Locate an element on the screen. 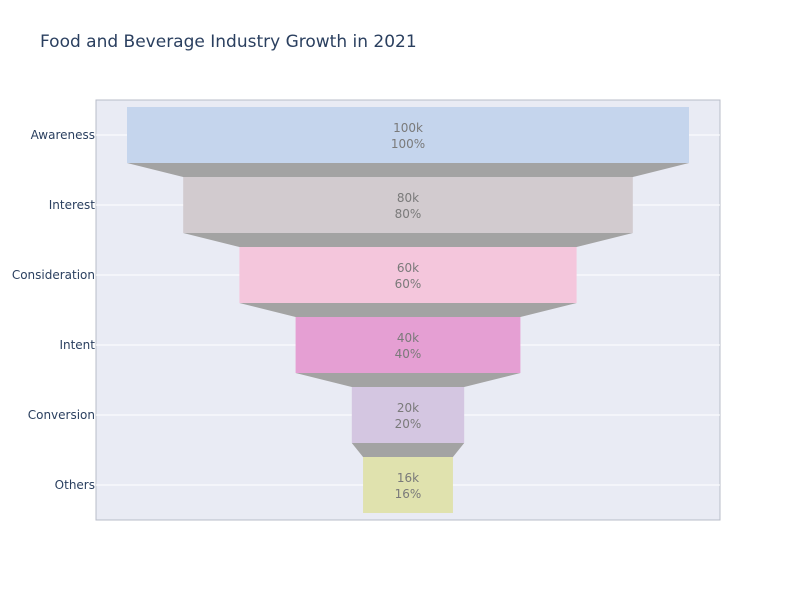 The height and width of the screenshot is (600, 800). y-tick-label: Others is located at coordinates (75, 485).